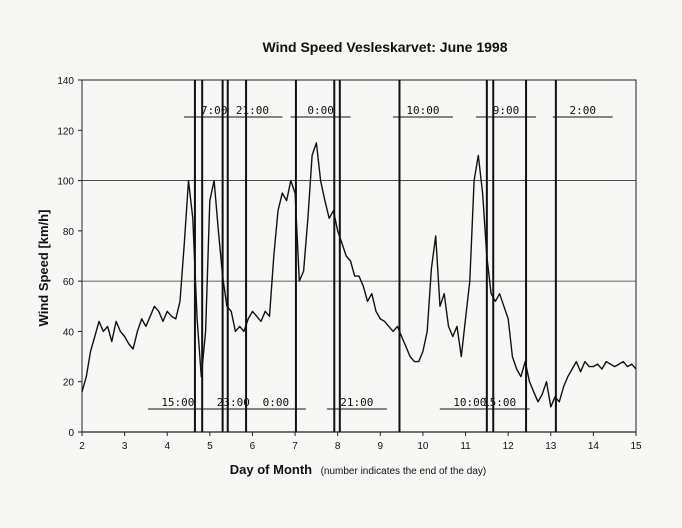  I want to click on y-tick-label: 0, so click(71, 433).